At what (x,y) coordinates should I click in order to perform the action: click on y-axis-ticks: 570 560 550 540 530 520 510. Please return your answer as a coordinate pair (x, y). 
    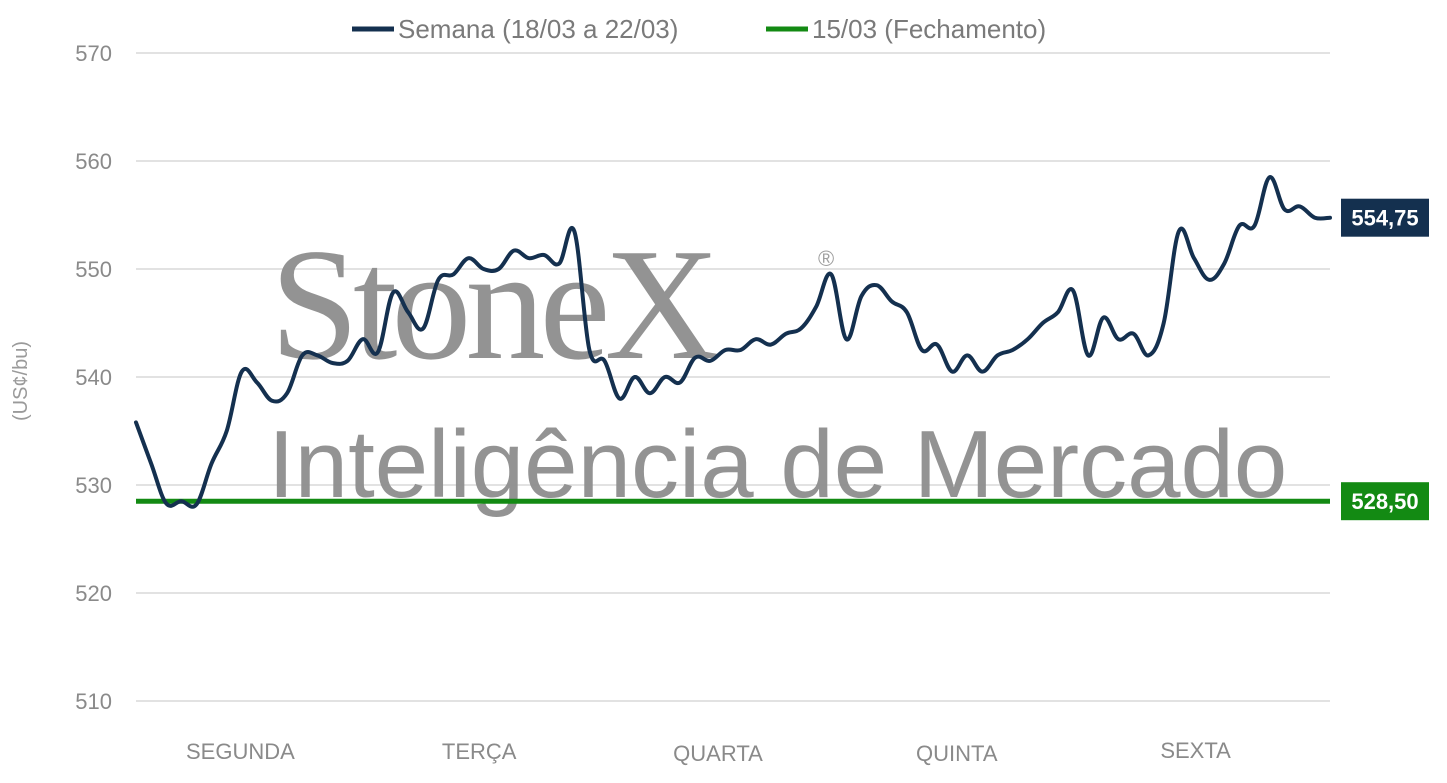
    Looking at the image, I should click on (93, 377).